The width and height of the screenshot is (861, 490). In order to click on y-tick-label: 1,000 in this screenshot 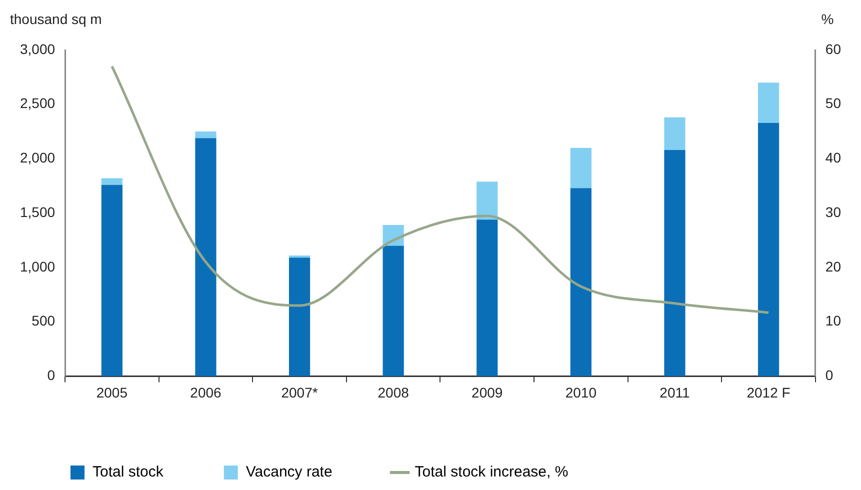, I will do `click(38, 266)`.